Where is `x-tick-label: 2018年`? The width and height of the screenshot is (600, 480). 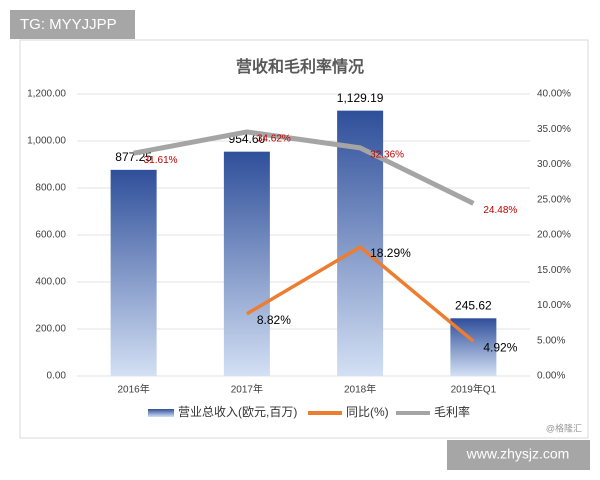 x-tick-label: 2018年 is located at coordinates (360, 389).